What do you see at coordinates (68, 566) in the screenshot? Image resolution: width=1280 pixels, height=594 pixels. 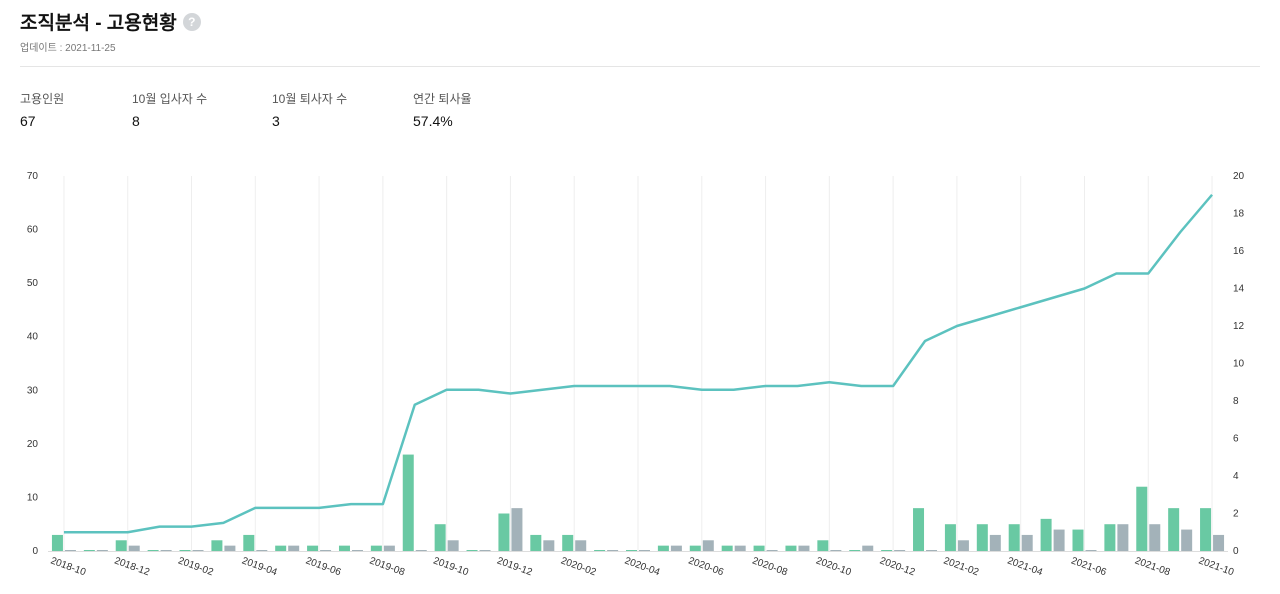 I see `x-tick-label: 2018-10` at bounding box center [68, 566].